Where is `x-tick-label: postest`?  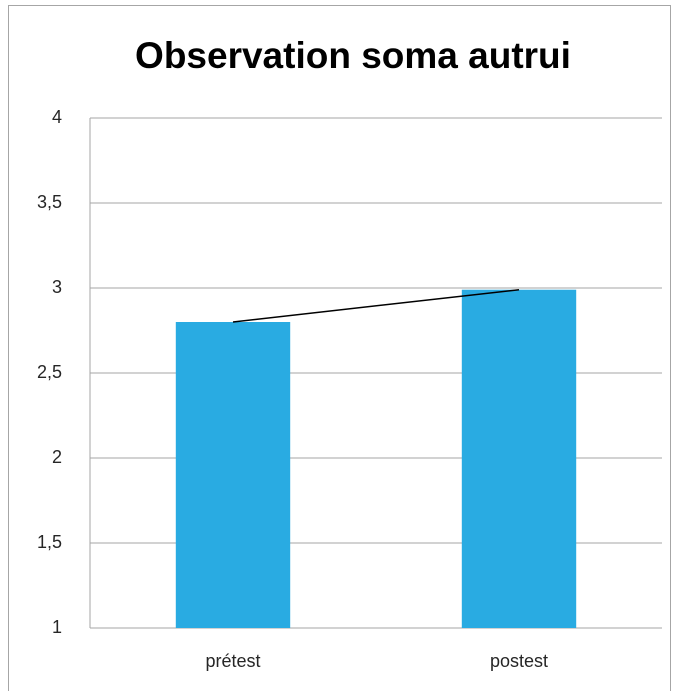 x-tick-label: postest is located at coordinates (519, 661).